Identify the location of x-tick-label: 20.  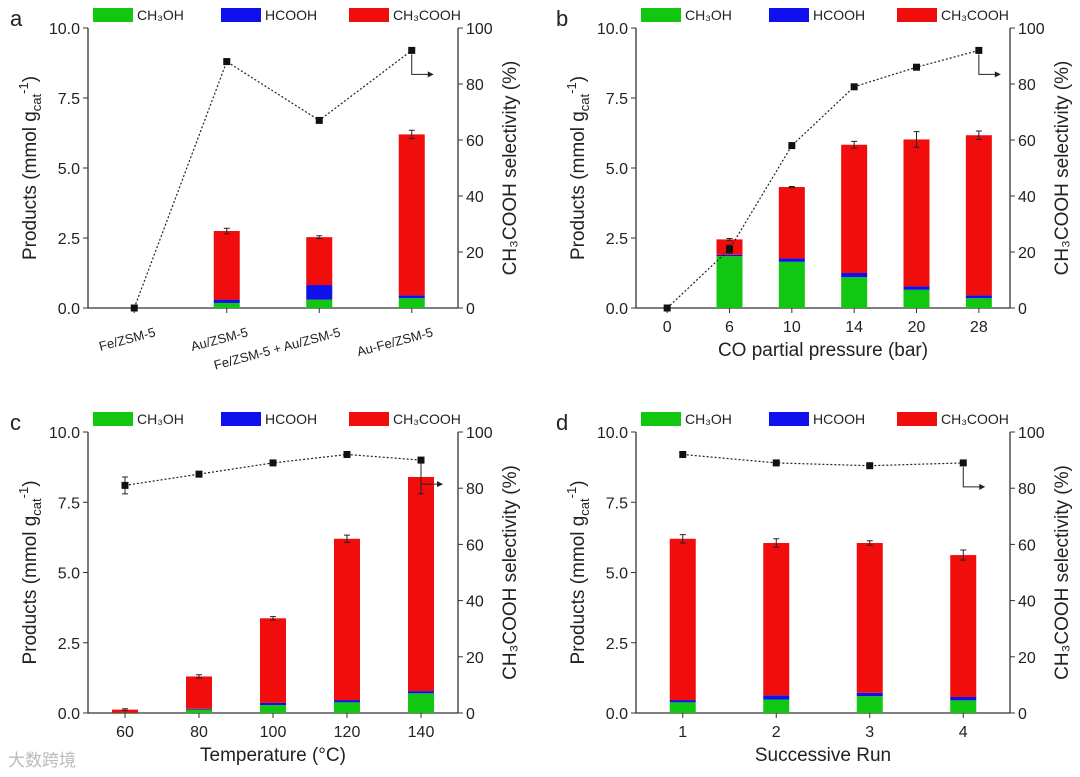
(917, 327).